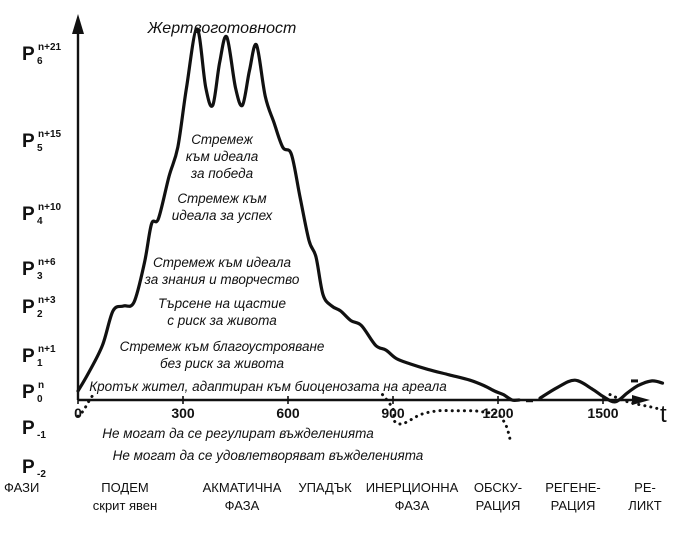 This screenshot has height=542, width=700. What do you see at coordinates (222, 303) in the screenshot?
I see `level-annotation: Търсене на щастие` at bounding box center [222, 303].